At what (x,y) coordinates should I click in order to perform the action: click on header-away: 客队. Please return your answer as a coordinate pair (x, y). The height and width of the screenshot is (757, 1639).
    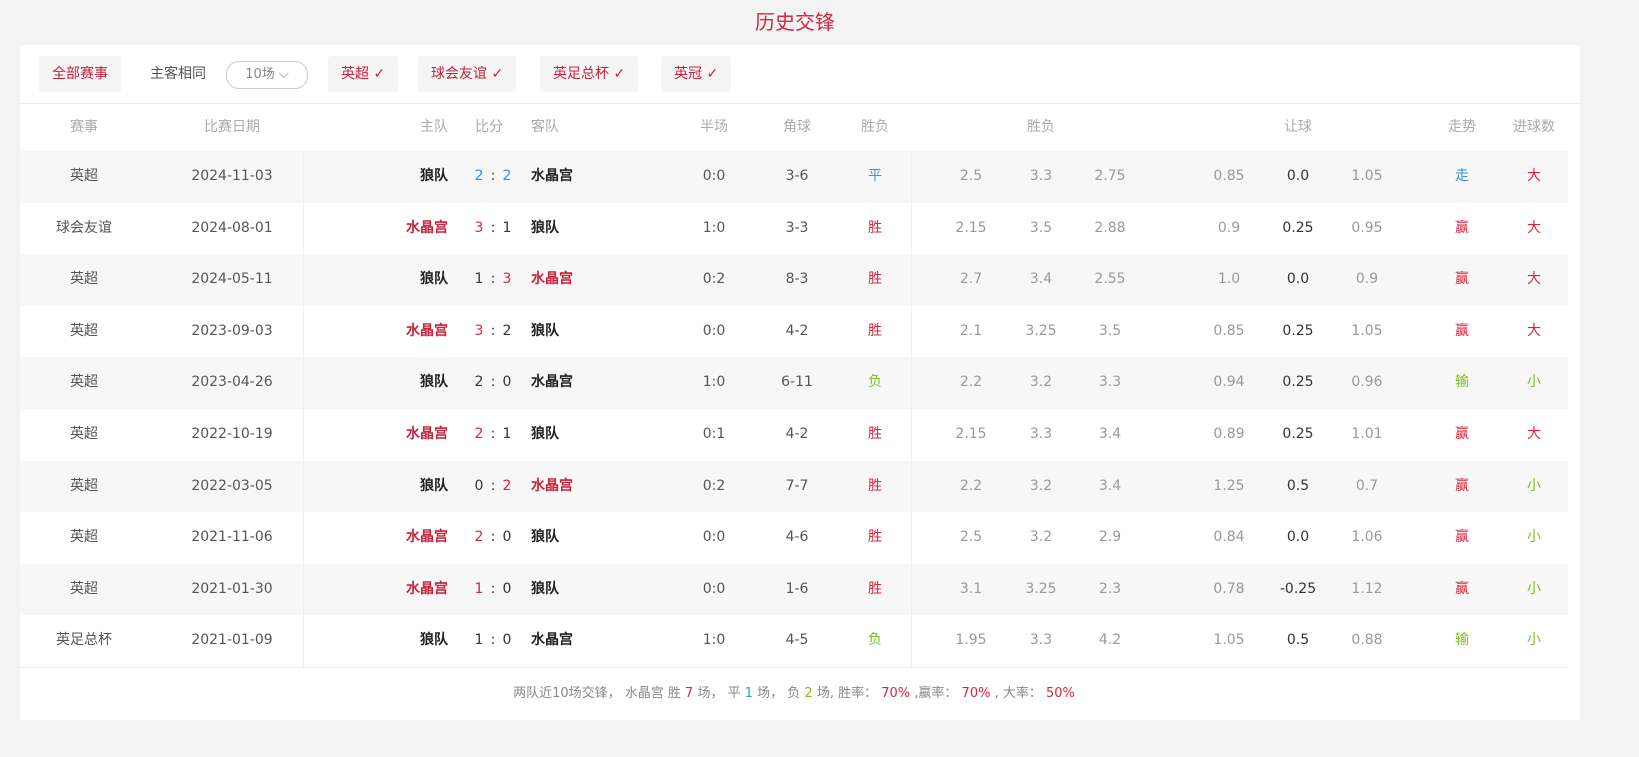
    Looking at the image, I should click on (545, 127).